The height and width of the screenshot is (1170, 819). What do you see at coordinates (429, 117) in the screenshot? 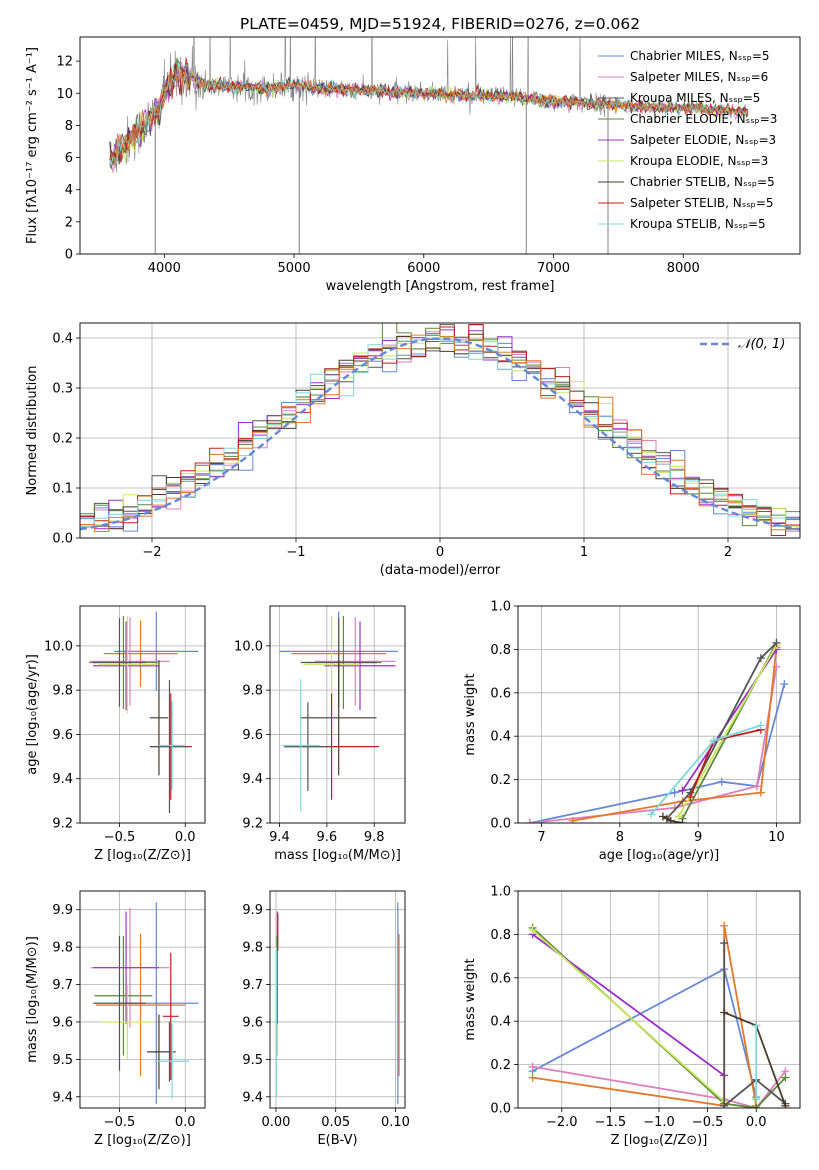
I see `model-spectrum` at bounding box center [429, 117].